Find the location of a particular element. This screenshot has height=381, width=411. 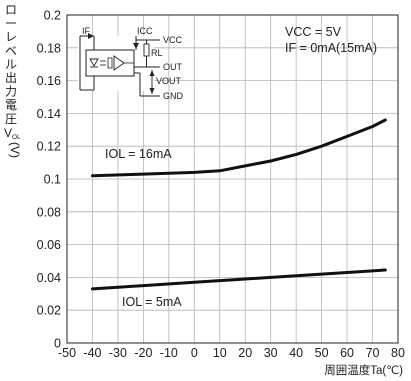

y-axis-label-char: ル is located at coordinates (11, 64).